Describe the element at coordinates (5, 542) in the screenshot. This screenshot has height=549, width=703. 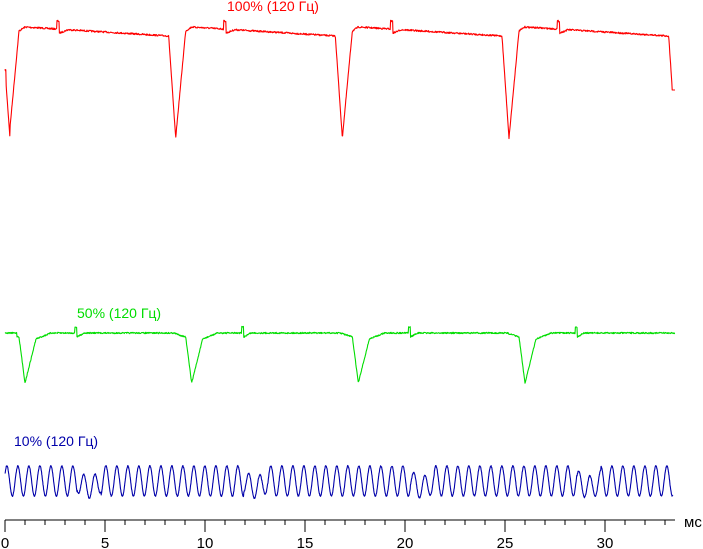
I see `x-tick-label: 0` at that location.